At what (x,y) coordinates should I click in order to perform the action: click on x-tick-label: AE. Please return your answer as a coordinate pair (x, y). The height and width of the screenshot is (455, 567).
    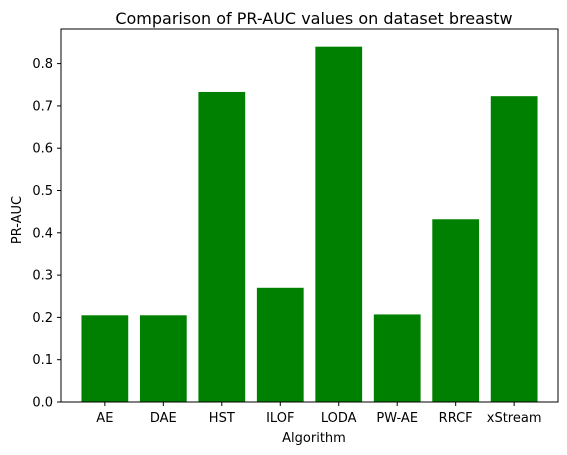
    Looking at the image, I should click on (104, 418).